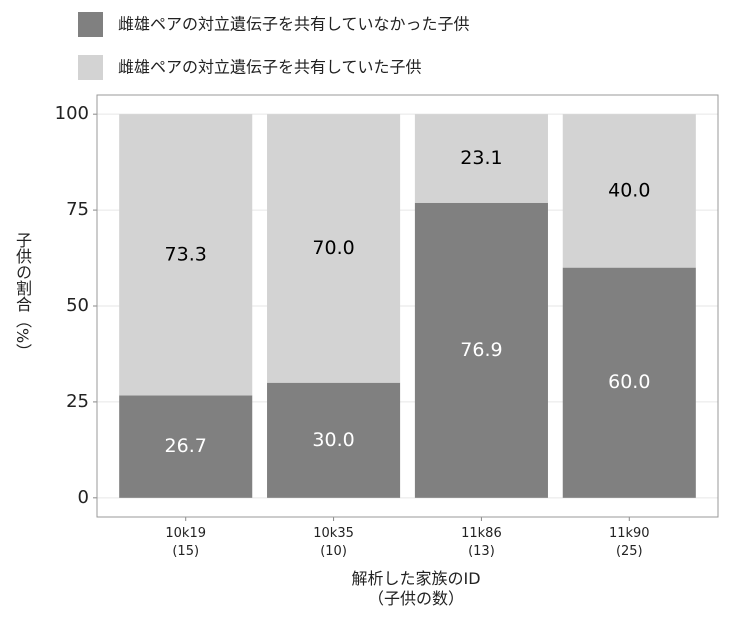 This screenshot has width=733, height=623. I want to click on y-tick-label: 0, so click(83, 497).